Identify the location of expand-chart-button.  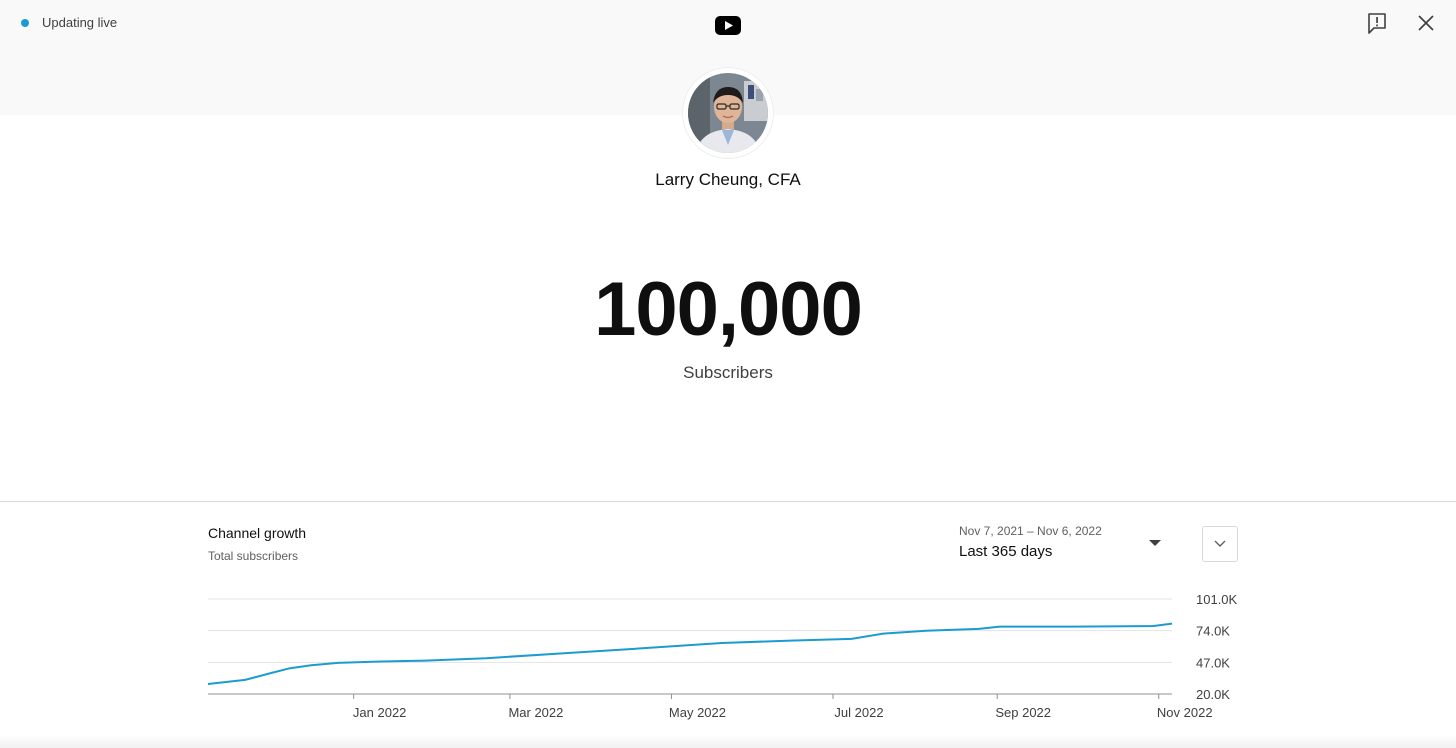
(1220, 544).